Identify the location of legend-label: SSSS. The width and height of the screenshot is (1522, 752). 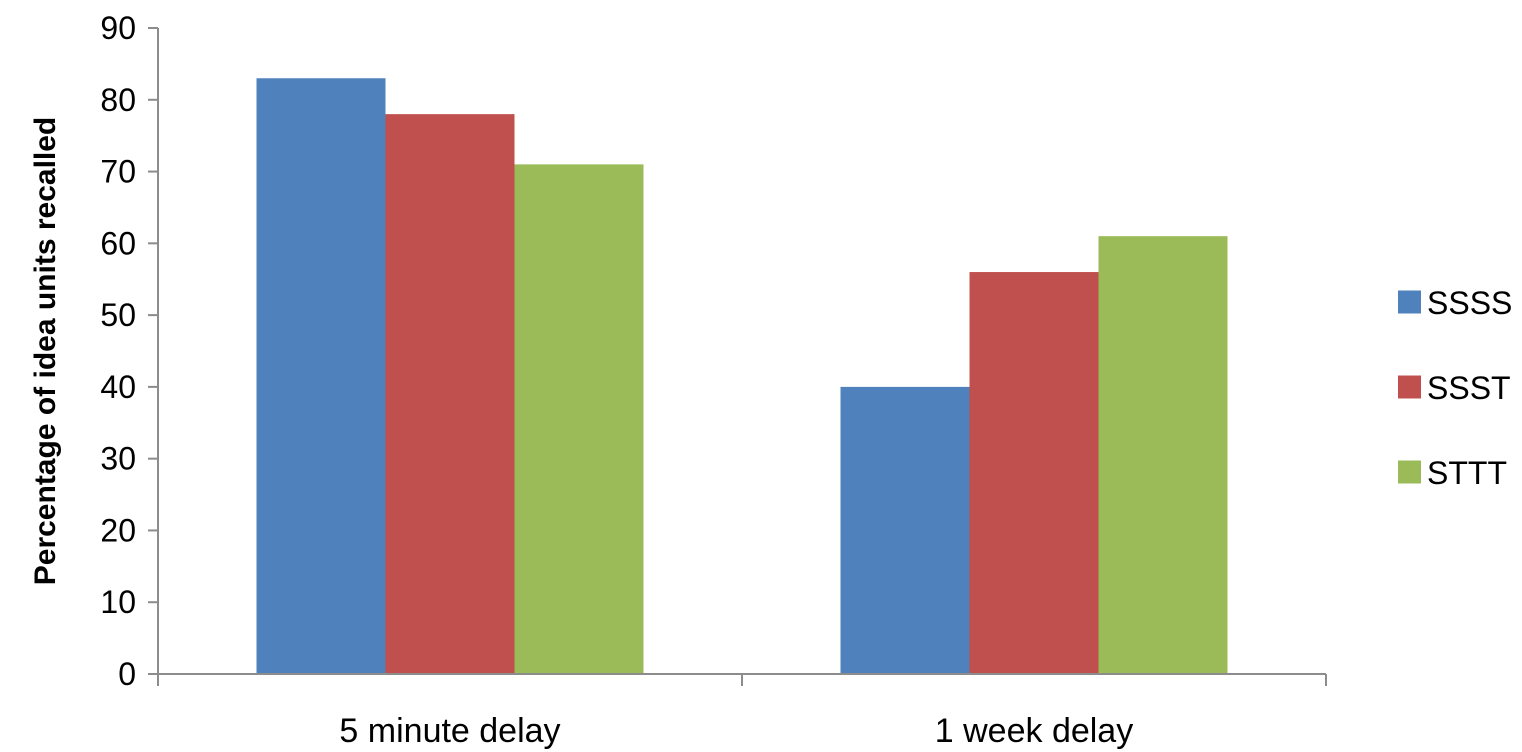
(1469, 303).